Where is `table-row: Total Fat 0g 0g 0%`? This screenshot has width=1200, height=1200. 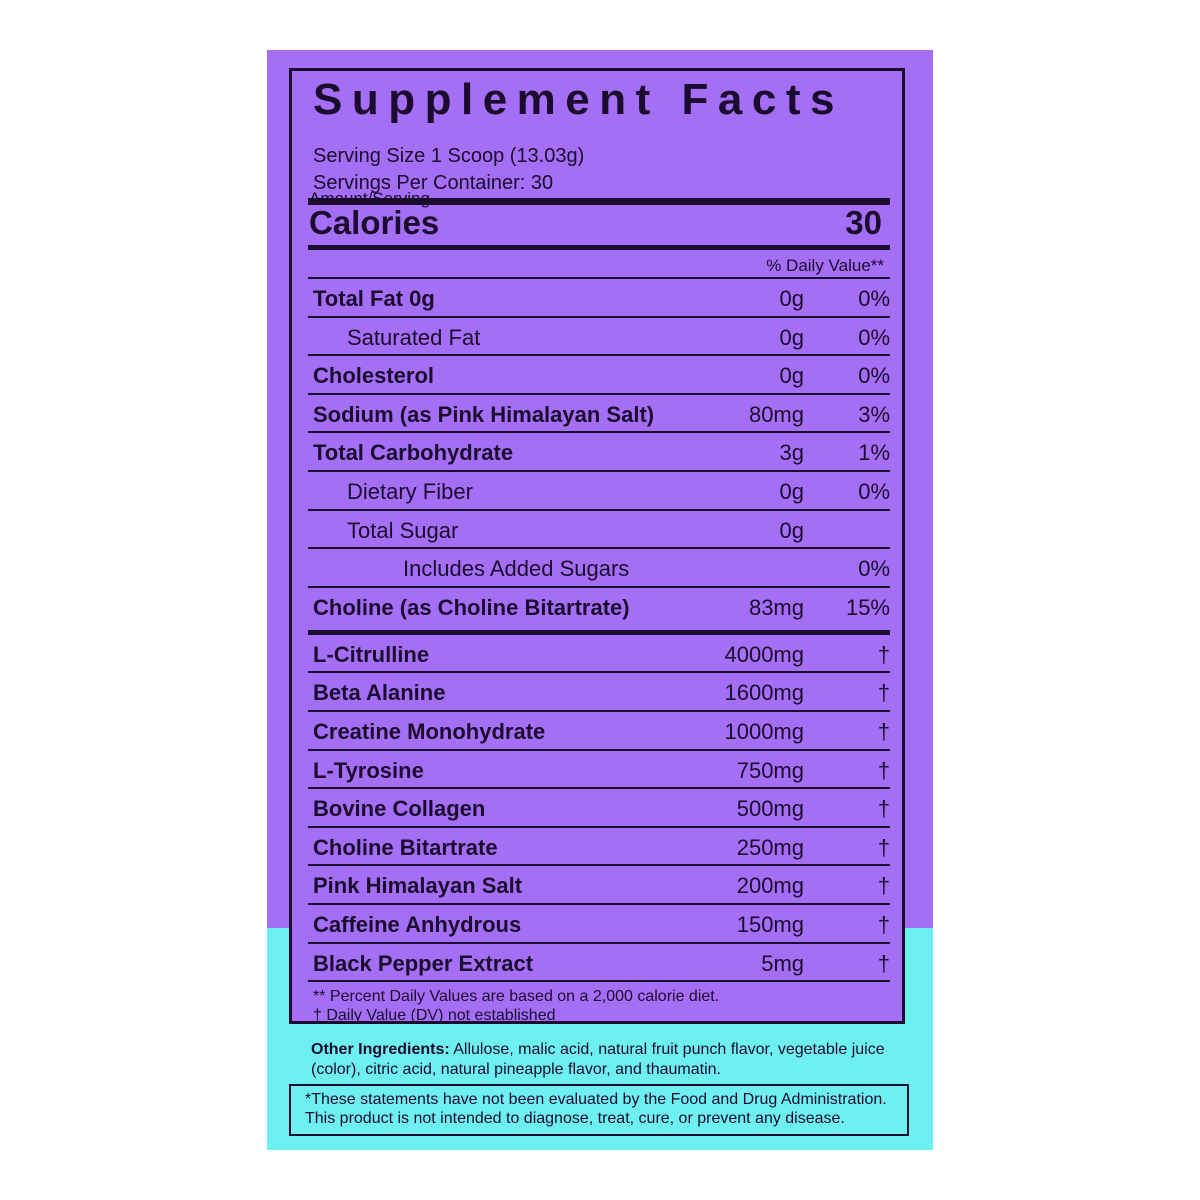
table-row: Total Fat 0g 0g 0% is located at coordinates (599, 298).